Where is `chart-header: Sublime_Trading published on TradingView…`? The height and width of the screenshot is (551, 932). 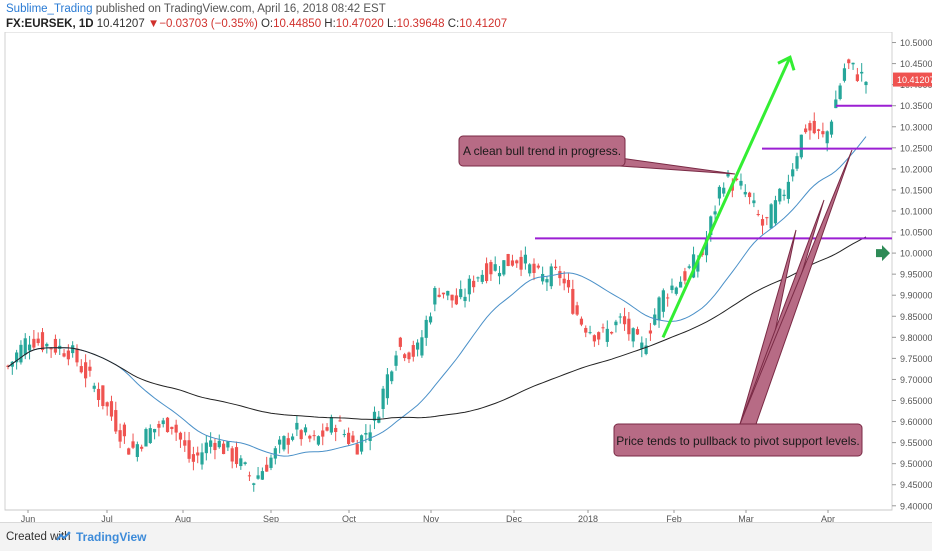 chart-header: Sublime_Trading published on TradingView… is located at coordinates (466, 17).